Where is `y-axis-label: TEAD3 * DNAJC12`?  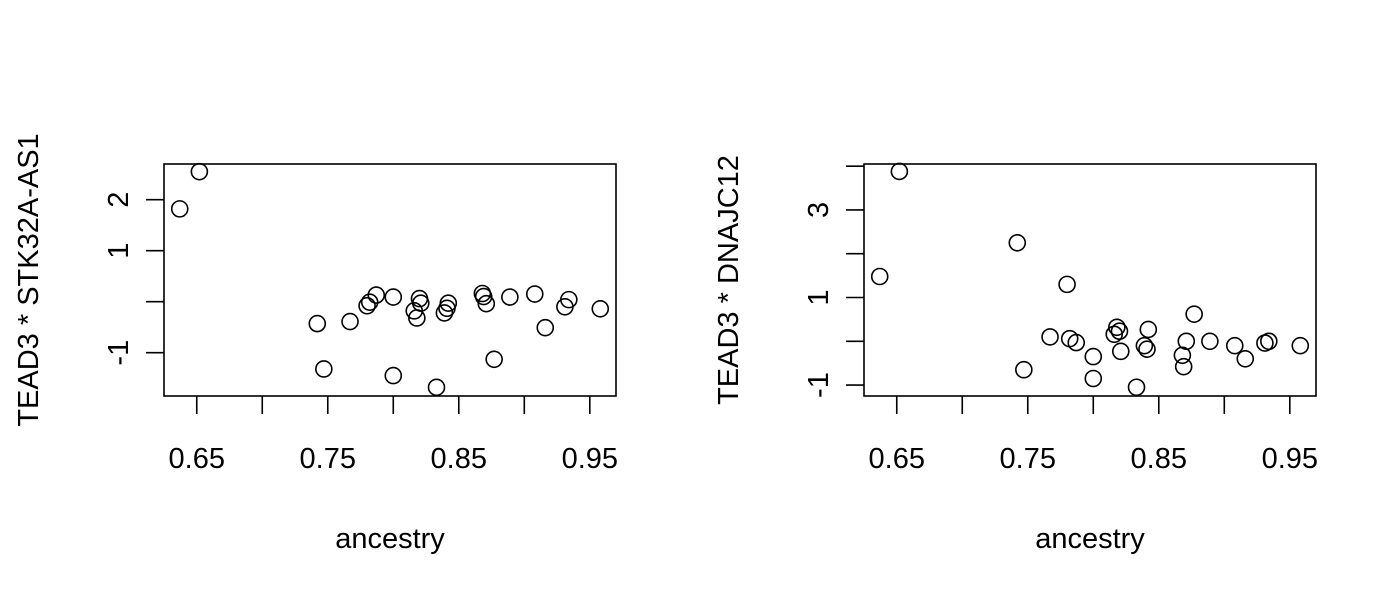
y-axis-label: TEAD3 * DNAJC12 is located at coordinates (729, 280).